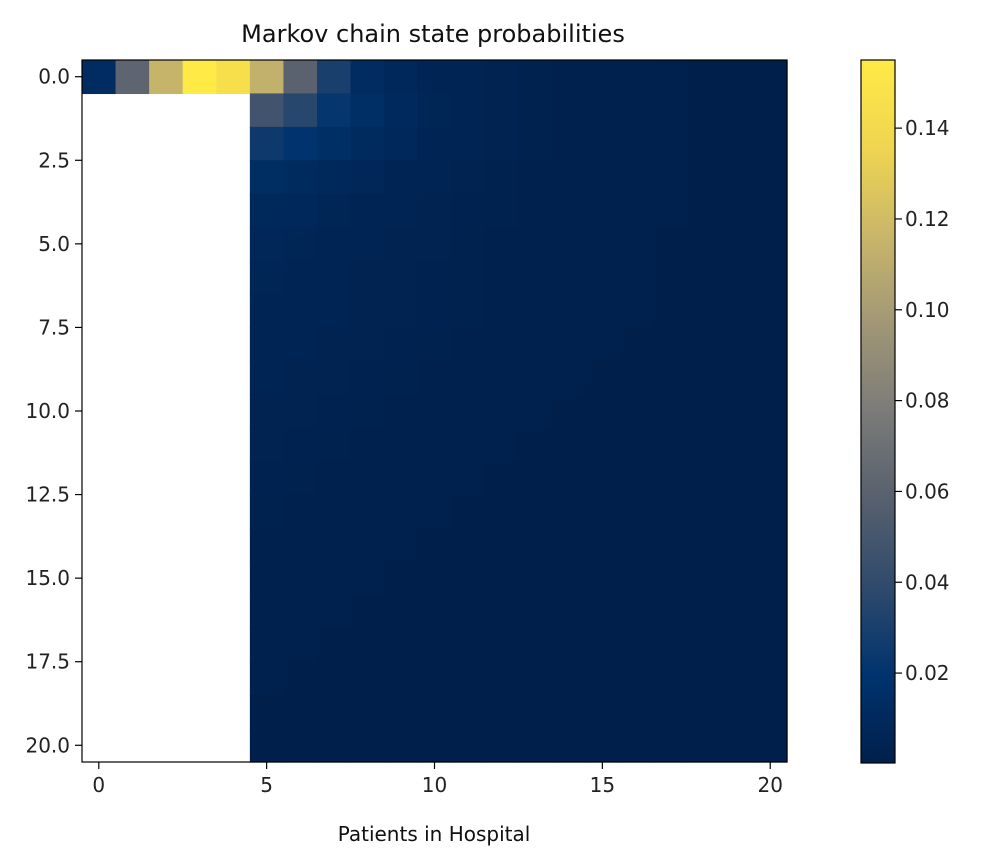  What do you see at coordinates (54, 77) in the screenshot?
I see `y-tick-label: 0.0` at bounding box center [54, 77].